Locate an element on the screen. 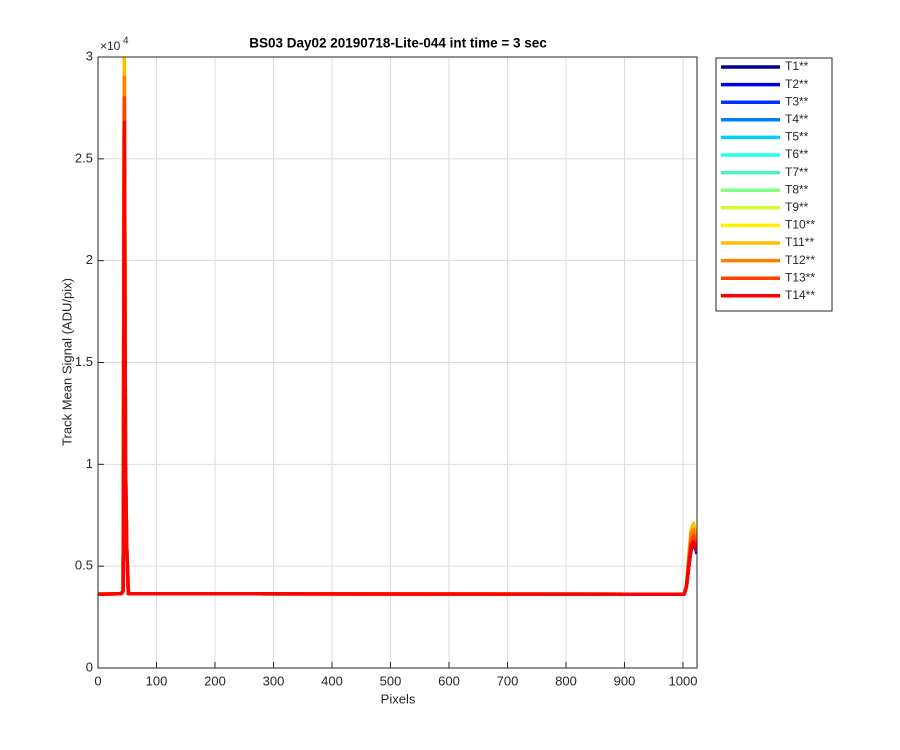 Image resolution: width=900 pixels, height=750 pixels. x-tick-label: 1000 is located at coordinates (683, 680).